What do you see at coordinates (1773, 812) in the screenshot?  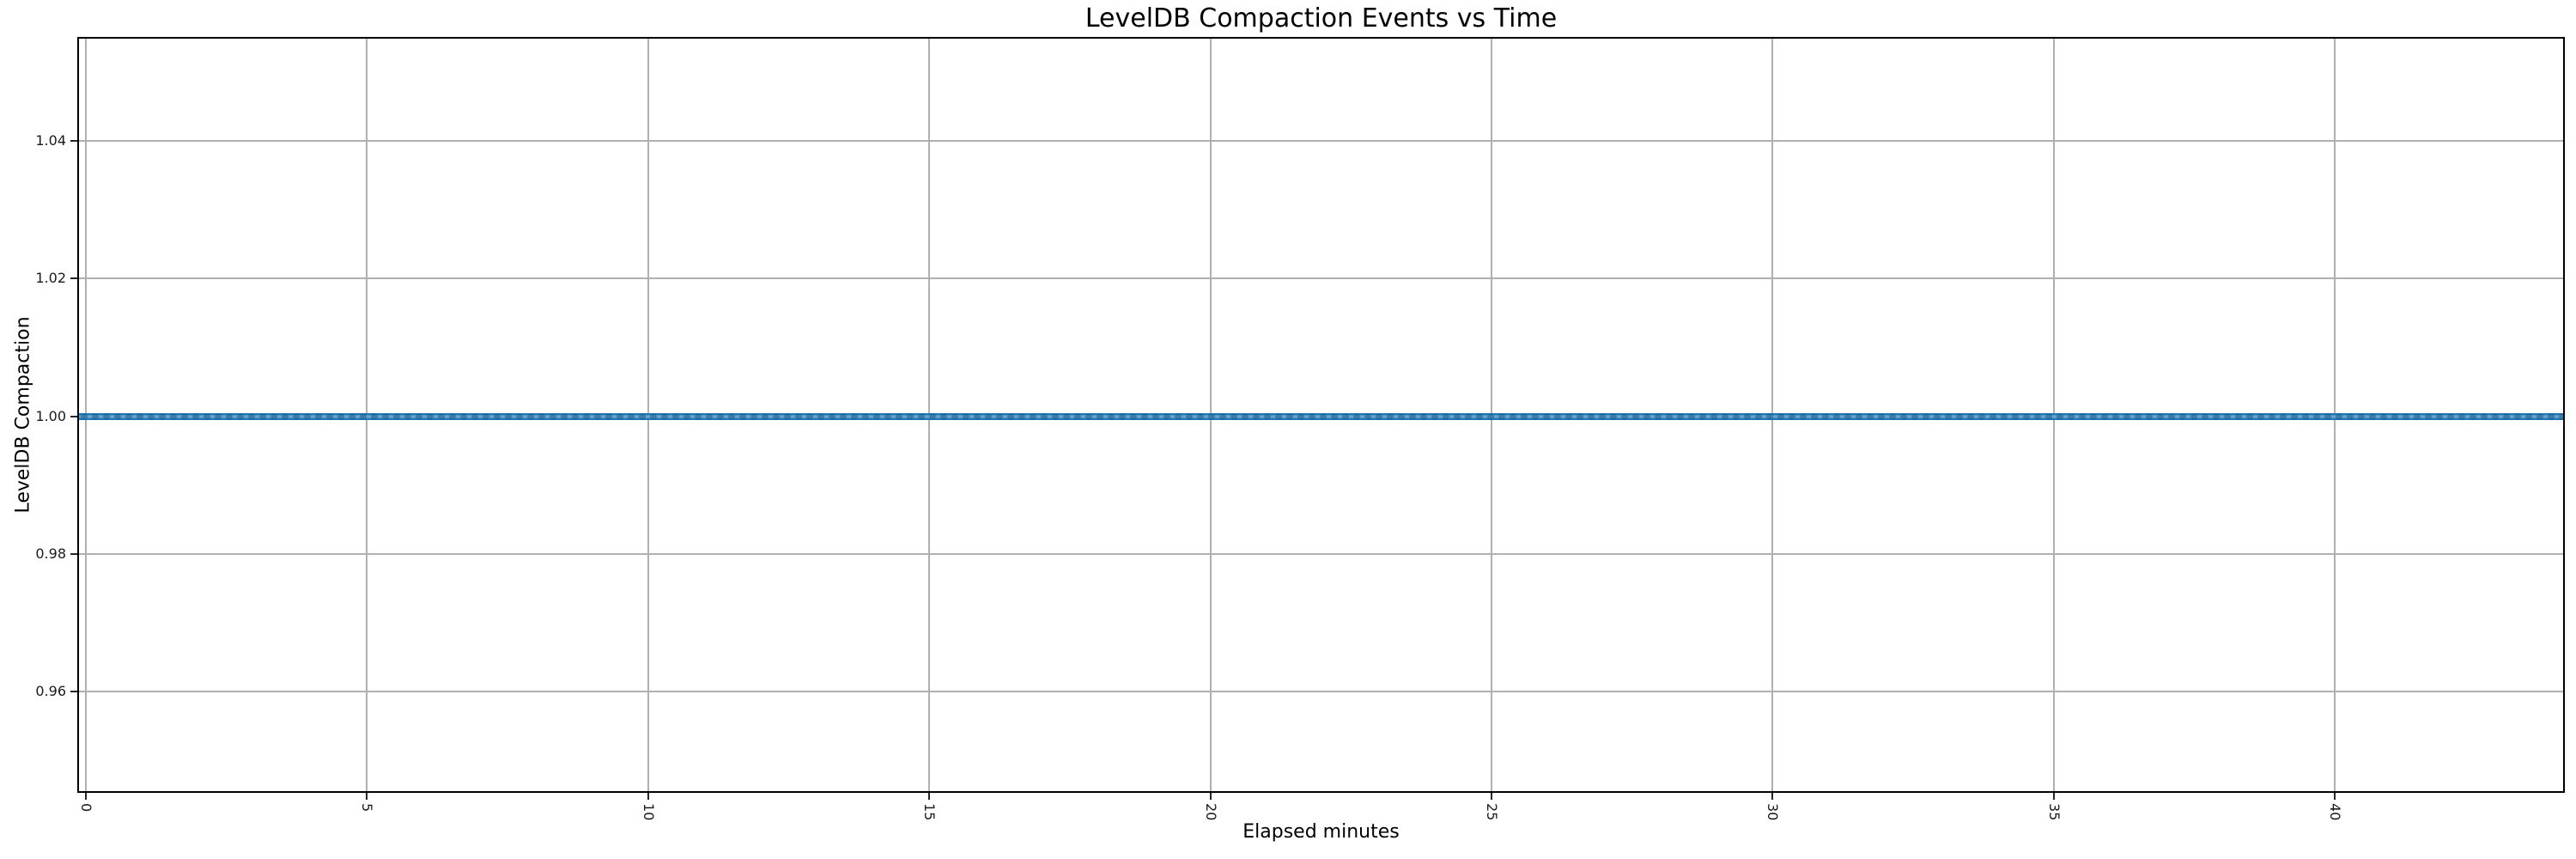 I see `x-tick-label: 30` at bounding box center [1773, 812].